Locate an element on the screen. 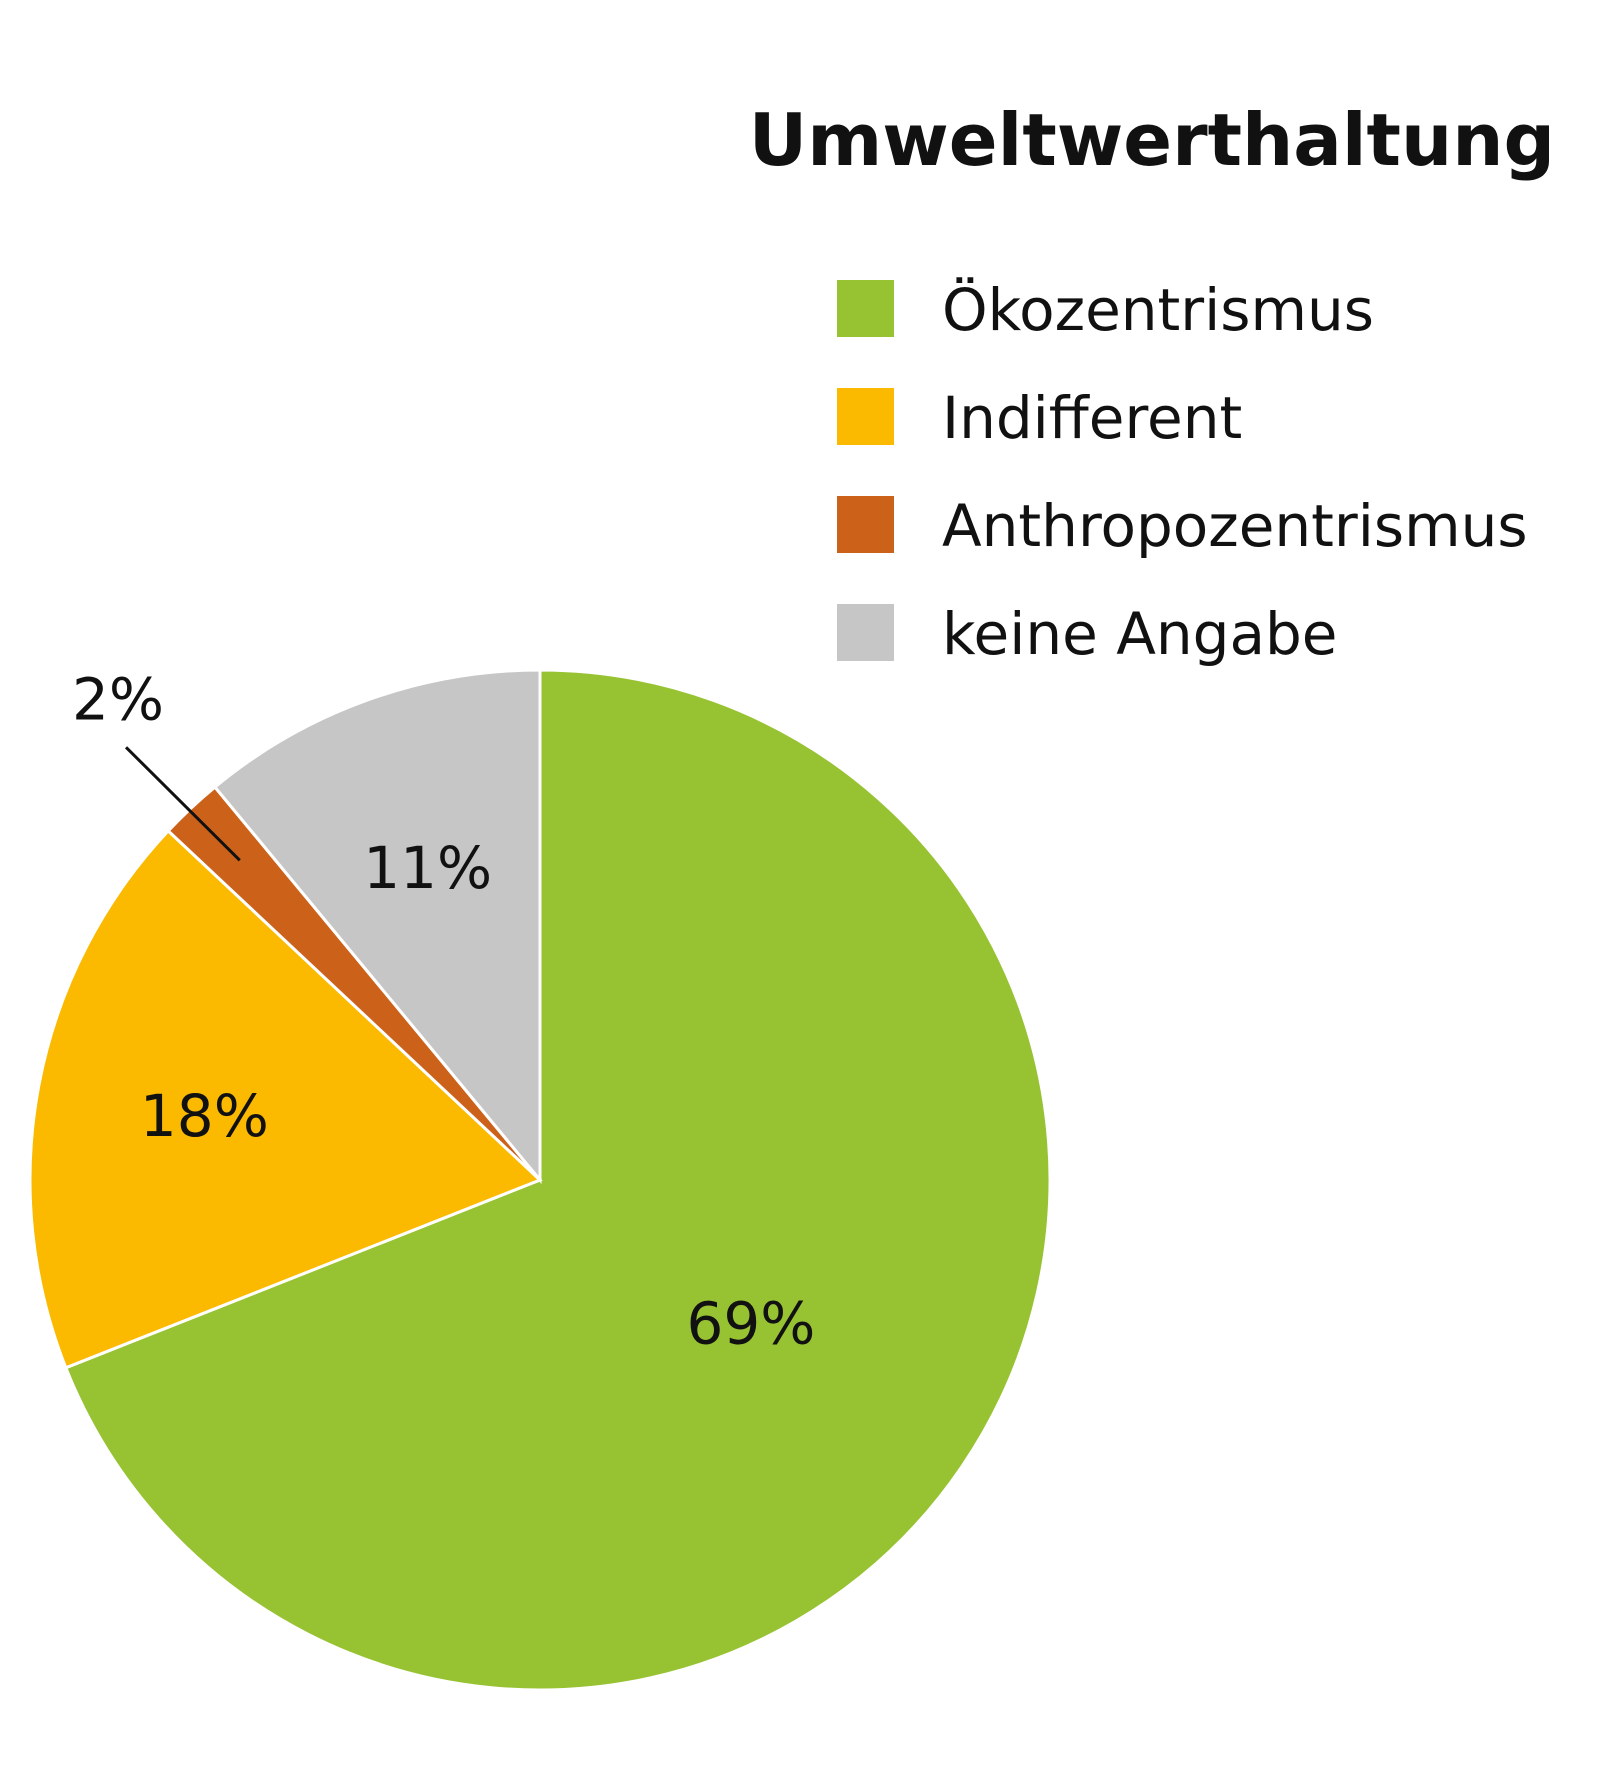 This screenshot has height=1786, width=1600. data-label-anthropozentrismus: 2% is located at coordinates (118, 699).